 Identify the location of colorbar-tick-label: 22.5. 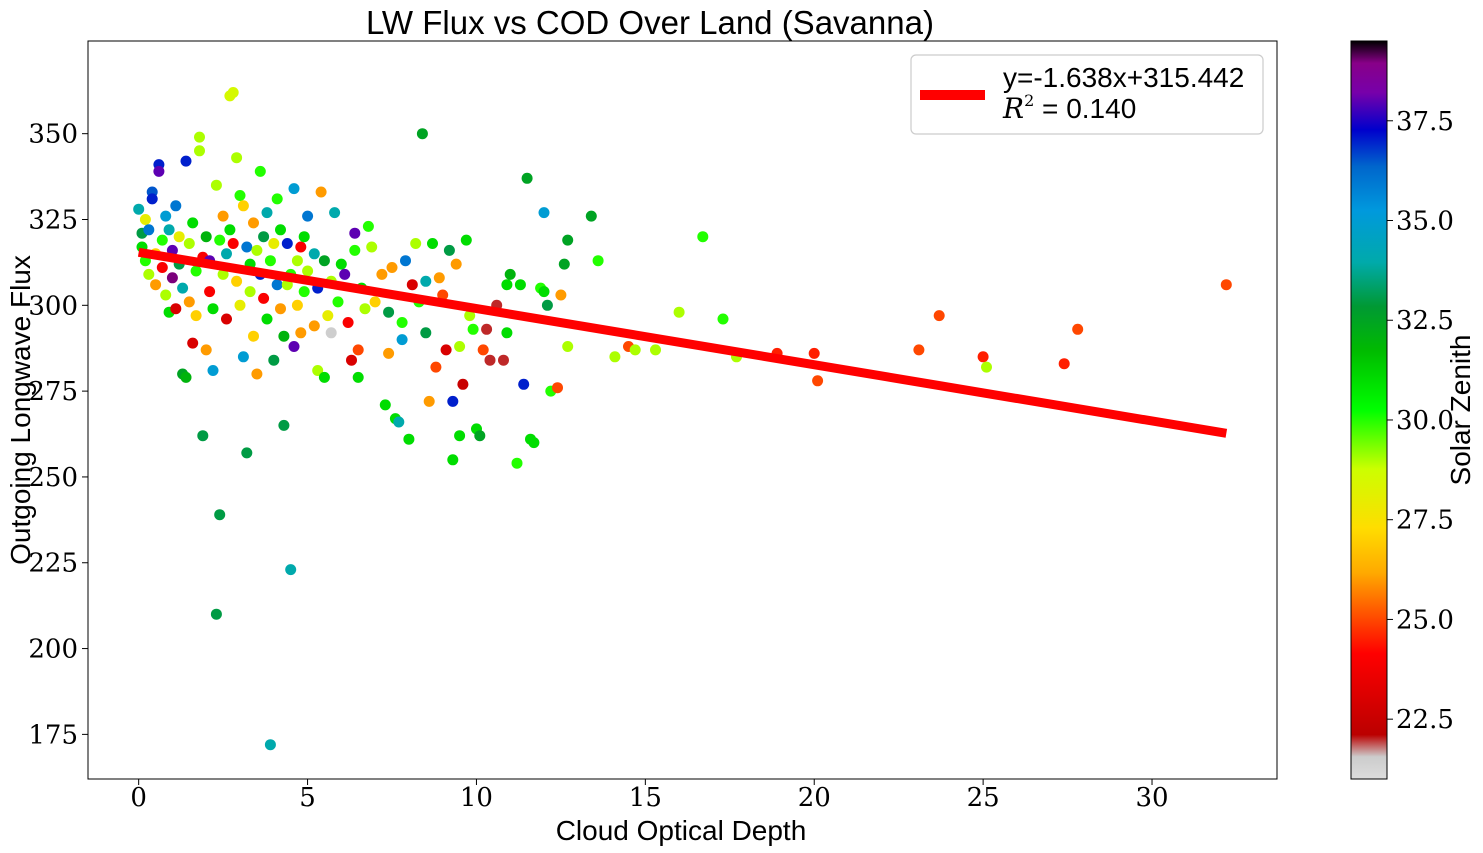
(1425, 720).